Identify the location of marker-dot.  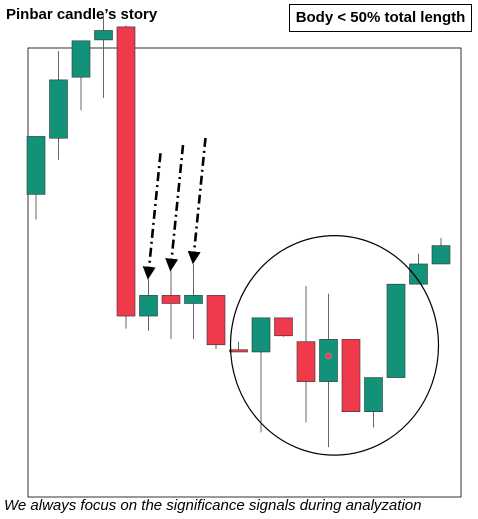
(328, 356).